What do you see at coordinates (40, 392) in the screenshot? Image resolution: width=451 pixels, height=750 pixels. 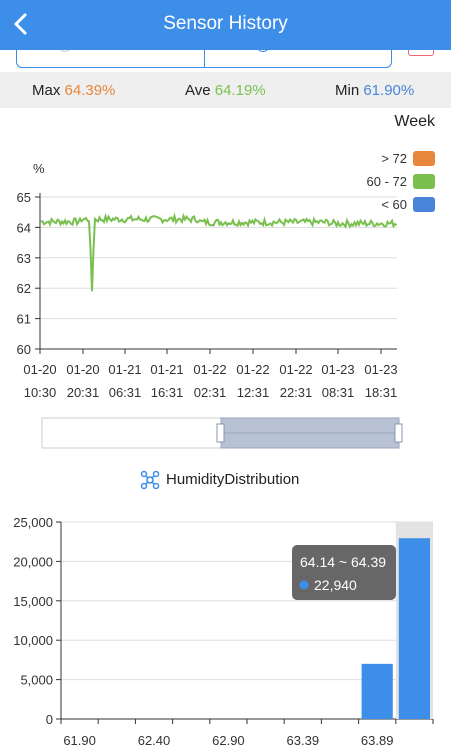 I see `x-tick-time: 10:30` at bounding box center [40, 392].